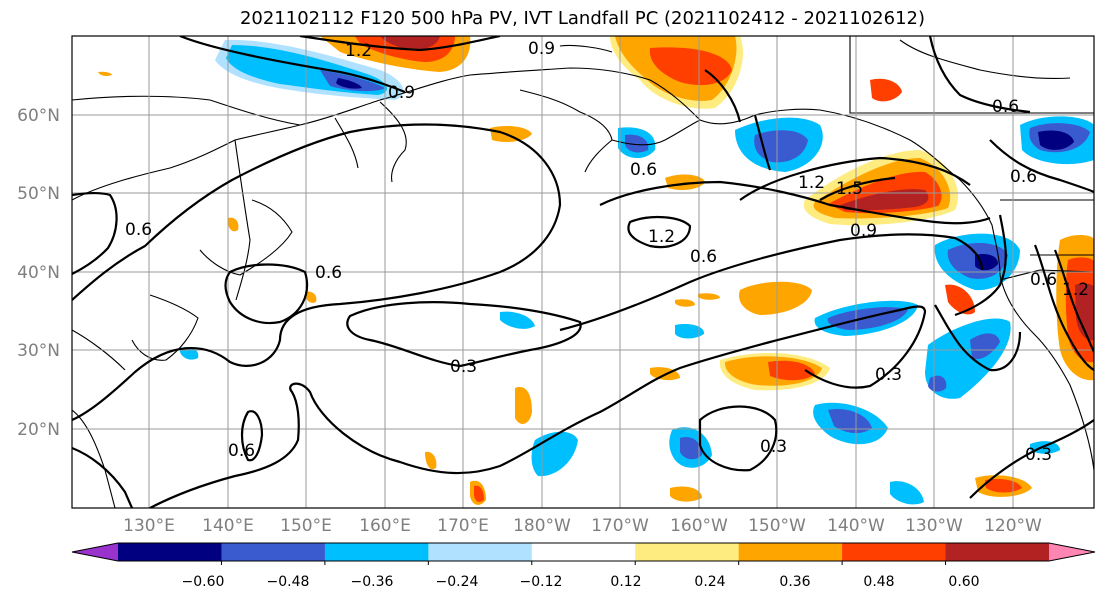  I want to click on contour-label: 1.5, so click(849, 189).